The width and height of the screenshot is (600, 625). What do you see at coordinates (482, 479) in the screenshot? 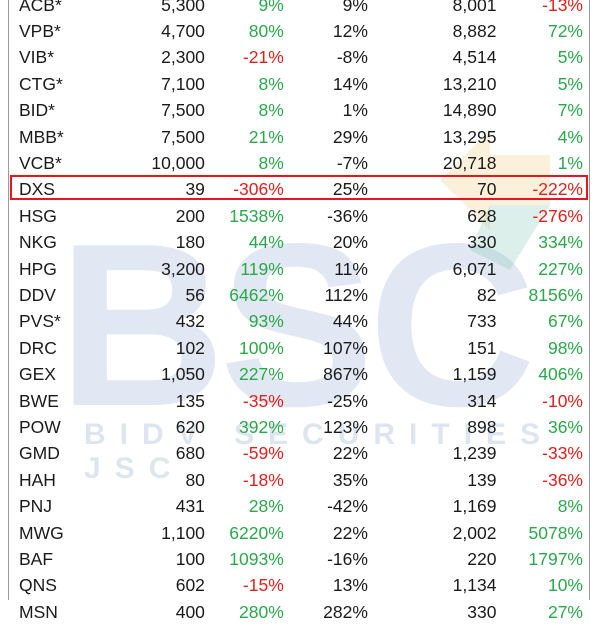
I see `value2-cell: 139` at bounding box center [482, 479].